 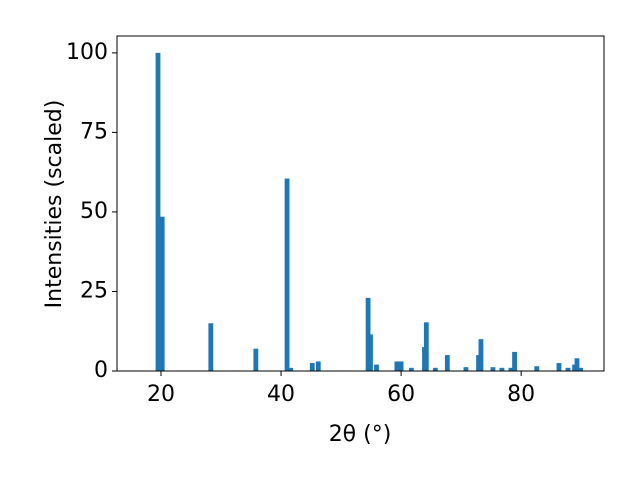 I want to click on x-tick-label: 40, so click(x=281, y=394).